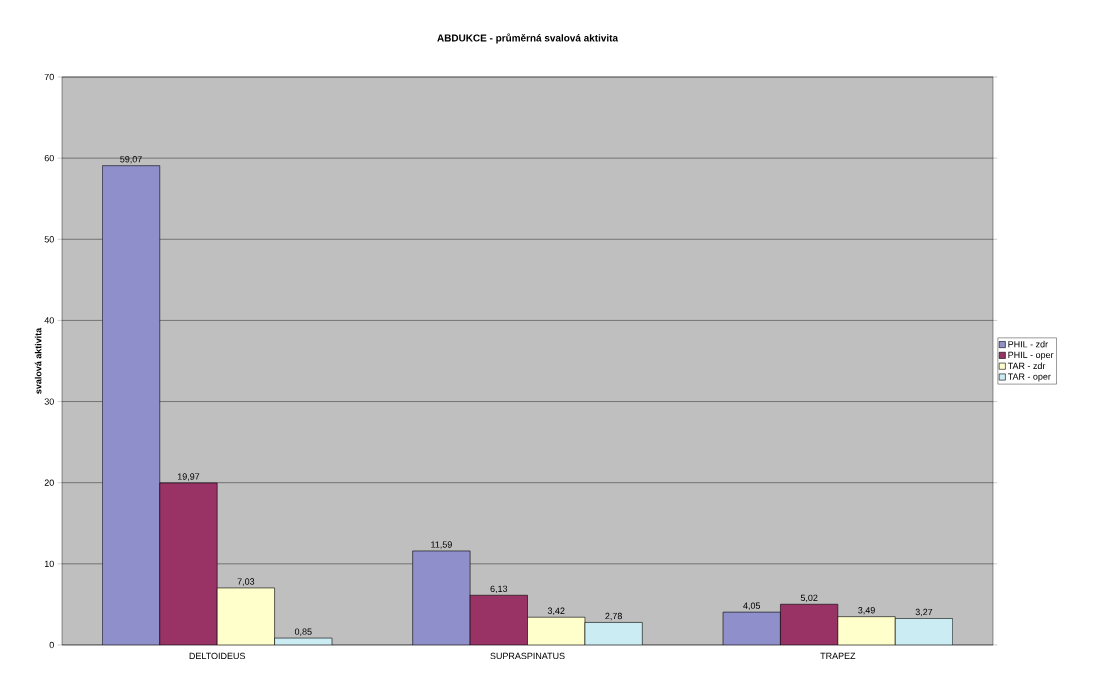 The height and width of the screenshot is (673, 1102). What do you see at coordinates (1029, 377) in the screenshot?
I see `legend-label: TAR - oper` at bounding box center [1029, 377].